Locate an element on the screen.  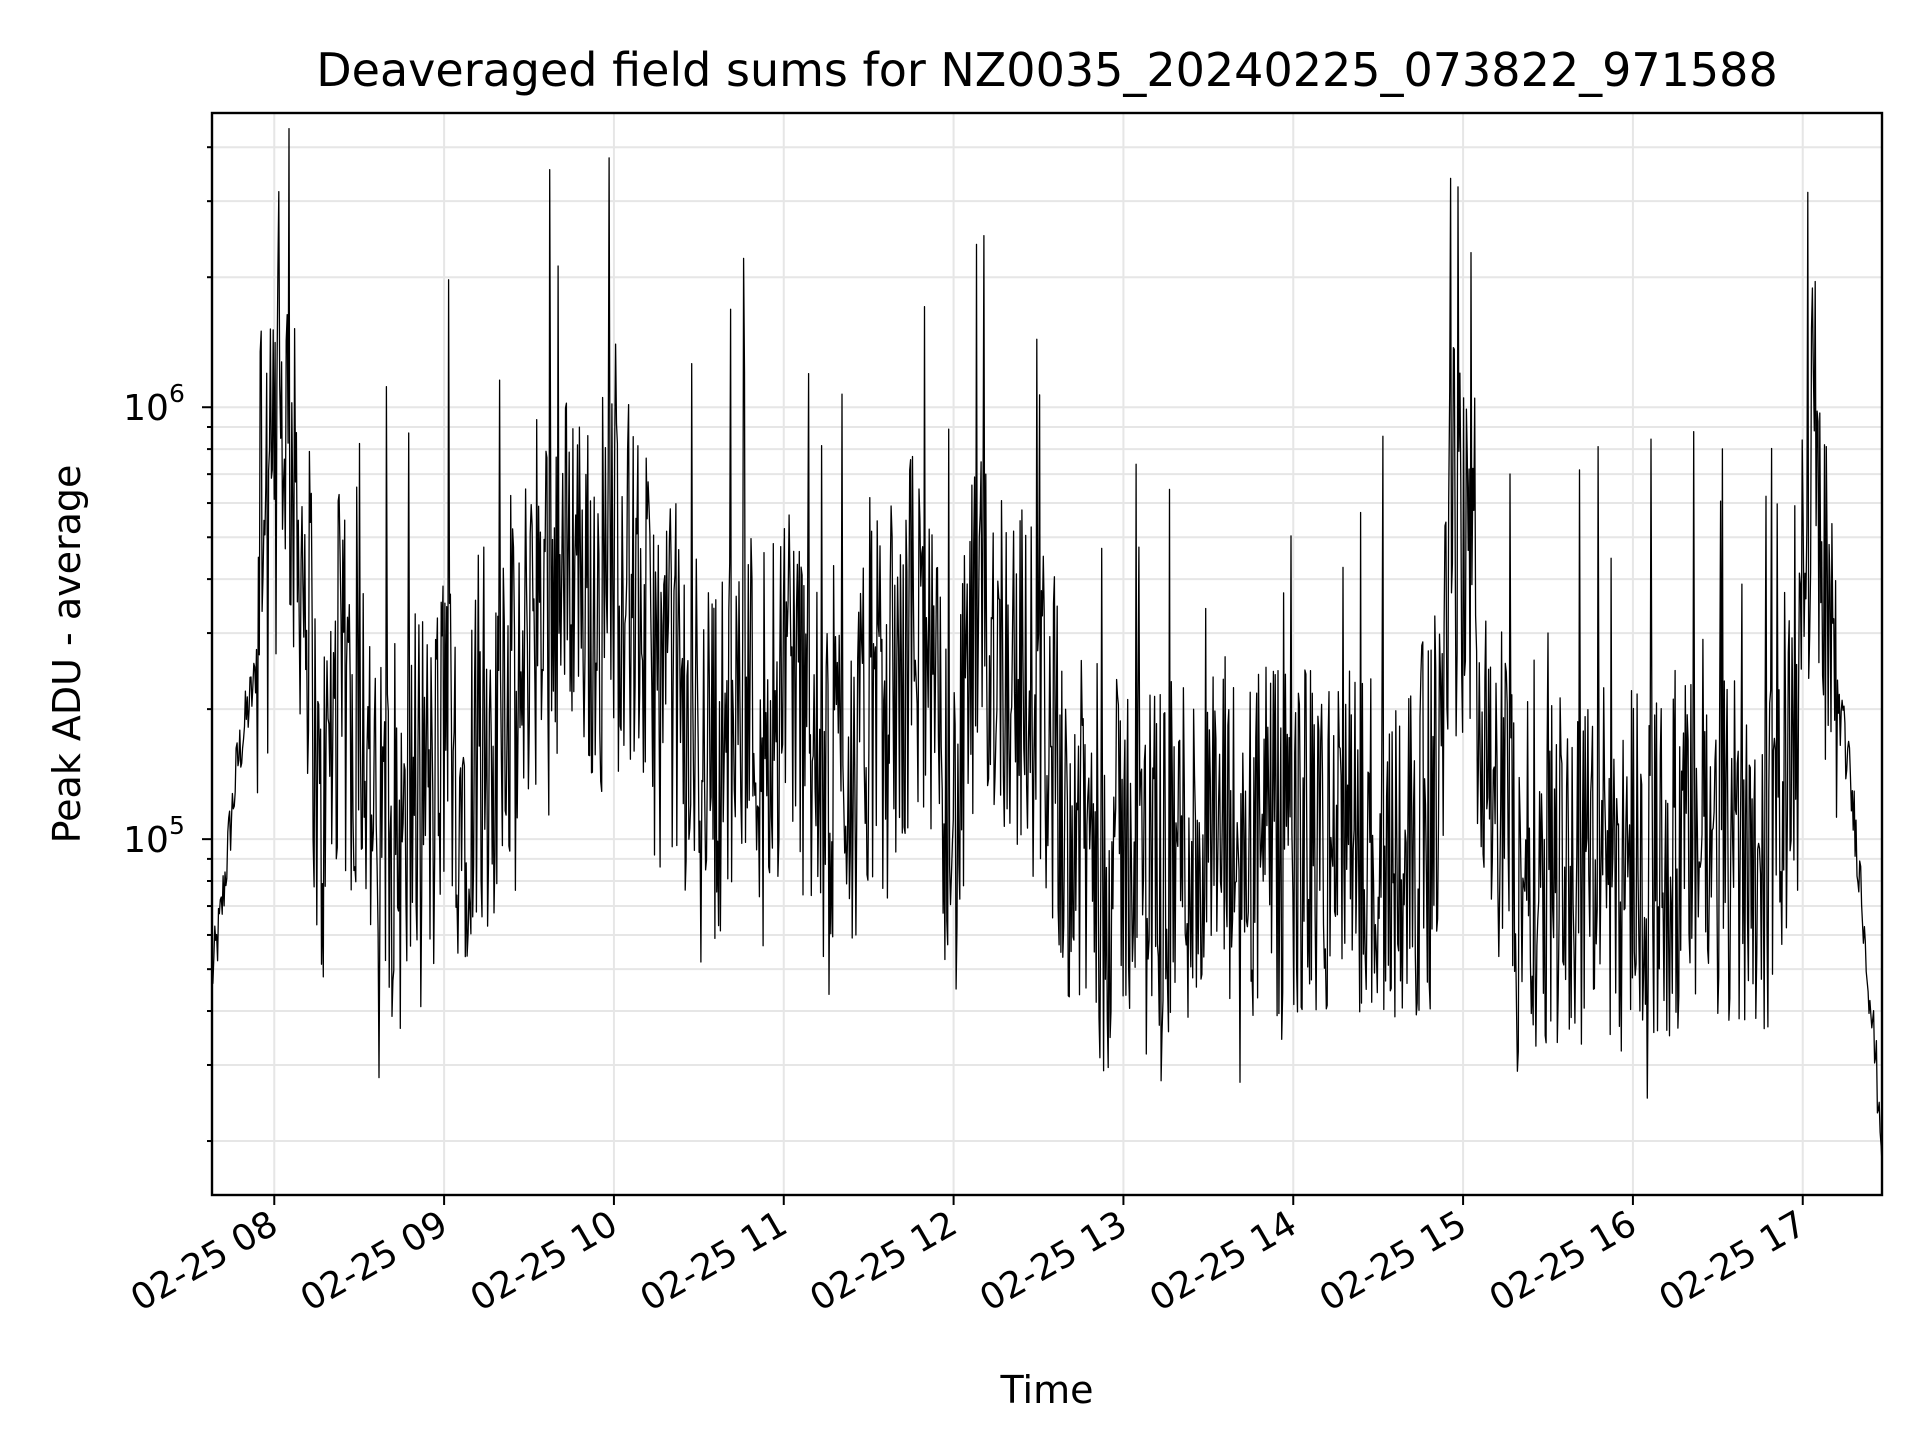
y-tick-label: 10⁵ is located at coordinates (154, 836).